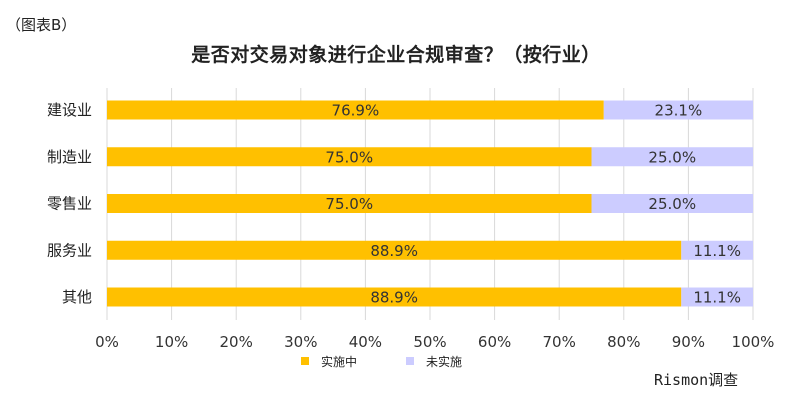 The height and width of the screenshot is (408, 792). I want to click on x-tick-label: 40%, so click(365, 342).